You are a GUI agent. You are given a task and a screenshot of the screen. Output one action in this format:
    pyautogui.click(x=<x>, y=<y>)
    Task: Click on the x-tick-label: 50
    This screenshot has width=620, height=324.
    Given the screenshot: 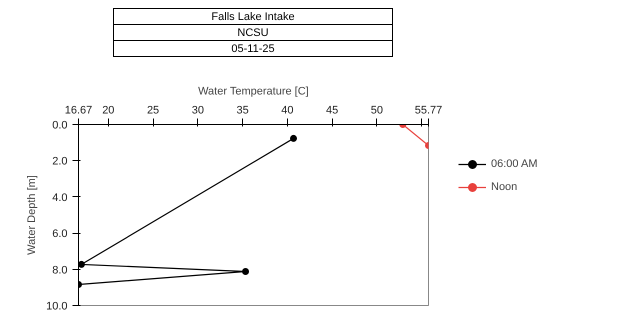 What is the action you would take?
    pyautogui.click(x=376, y=110)
    